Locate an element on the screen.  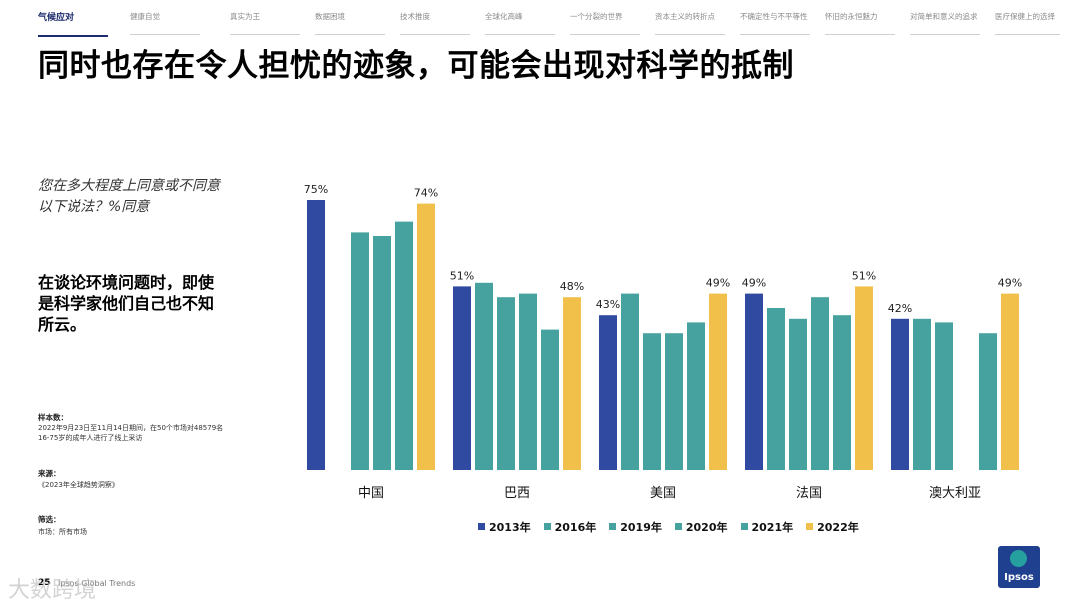
legend-label-4: 2020年 is located at coordinates (706, 527).